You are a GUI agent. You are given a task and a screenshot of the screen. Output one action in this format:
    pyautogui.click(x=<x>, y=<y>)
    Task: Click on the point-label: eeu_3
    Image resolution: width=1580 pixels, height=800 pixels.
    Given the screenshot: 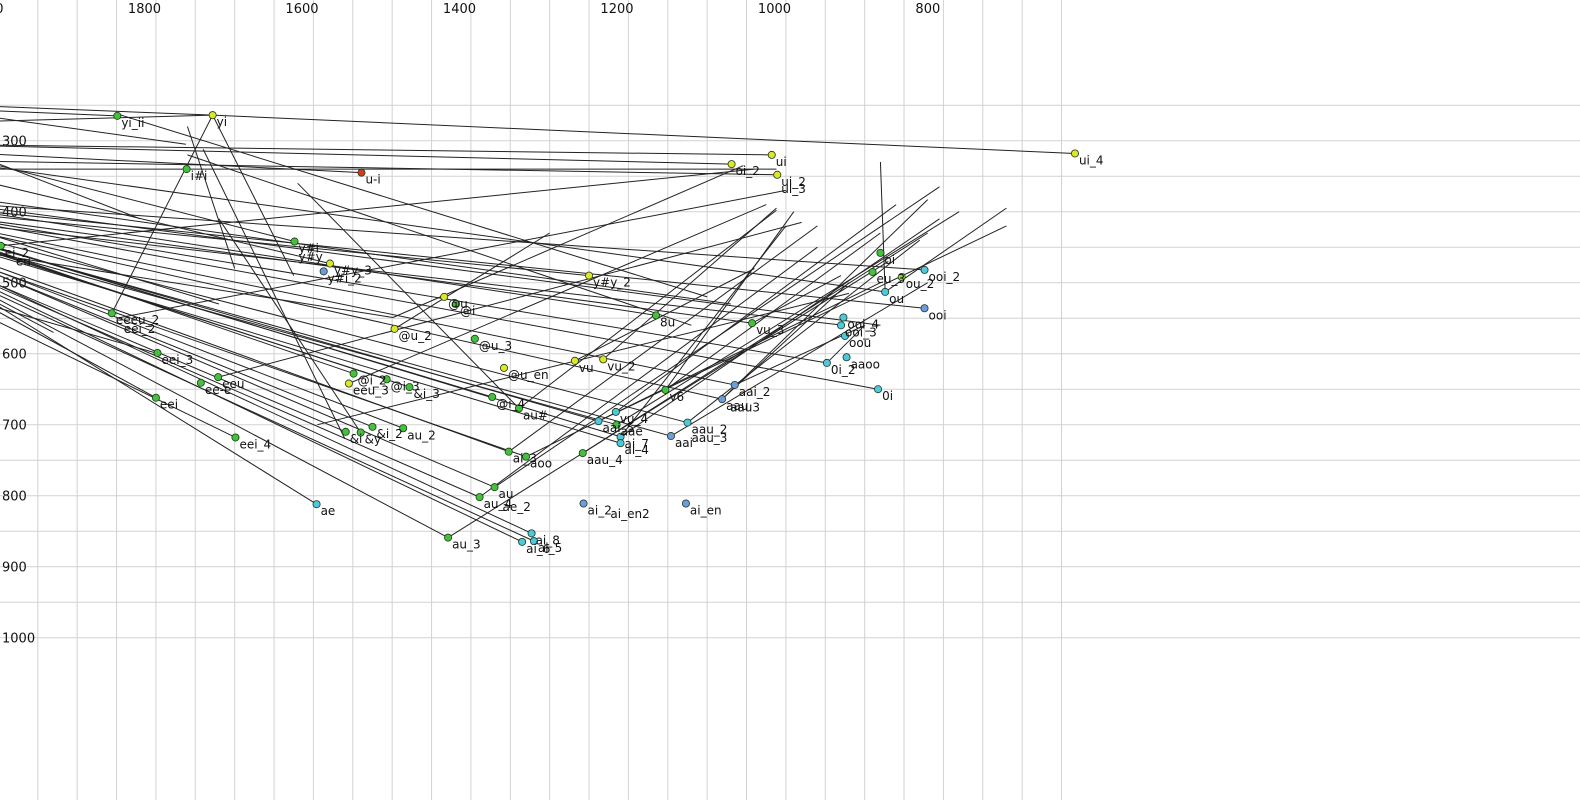 What is the action you would take?
    pyautogui.click(x=371, y=391)
    